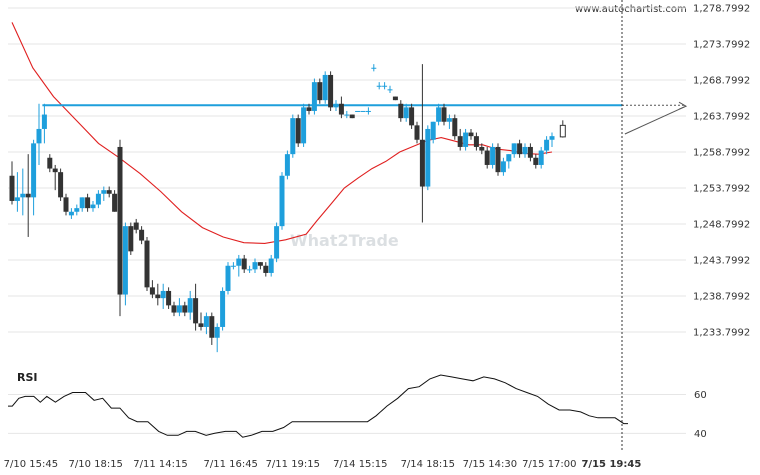  What do you see at coordinates (611, 464) in the screenshot?
I see `time-tick-label: 7/15 19:45` at bounding box center [611, 464].